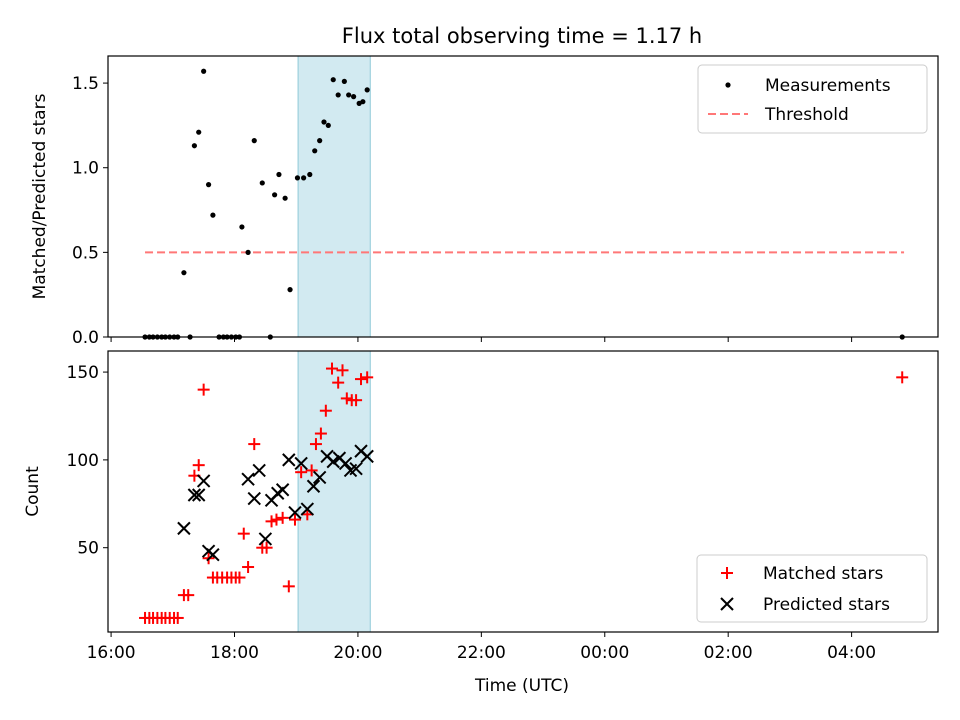  Describe the element at coordinates (85, 169) in the screenshot. I see `y-tick-label: 1.0` at that location.